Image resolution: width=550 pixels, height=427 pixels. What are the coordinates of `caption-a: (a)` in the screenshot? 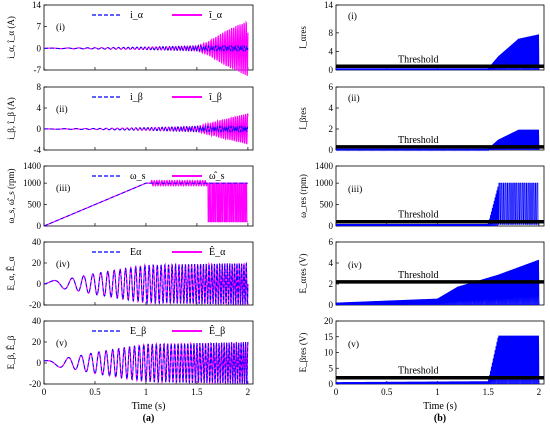 It's located at (149, 418).